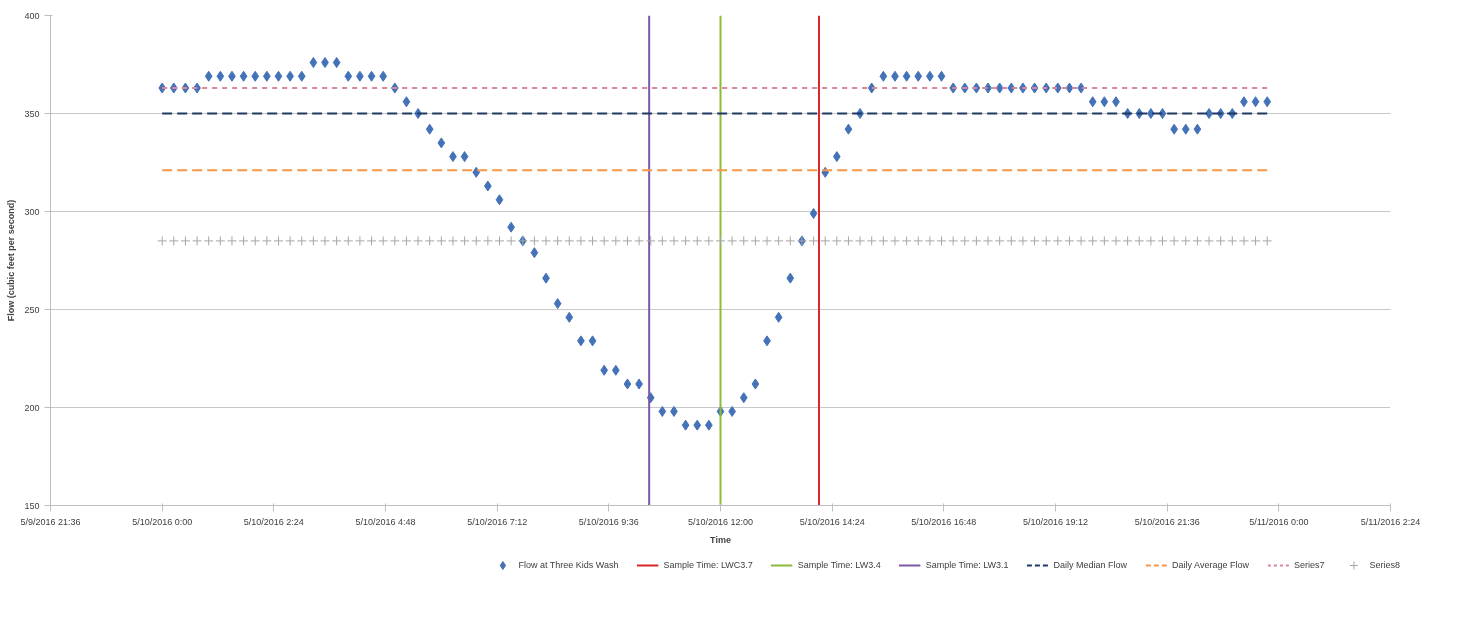 The image size is (1468, 625). Describe the element at coordinates (50, 521) in the screenshot. I see `x-tick-label: 5/9/2016 21:36` at that location.